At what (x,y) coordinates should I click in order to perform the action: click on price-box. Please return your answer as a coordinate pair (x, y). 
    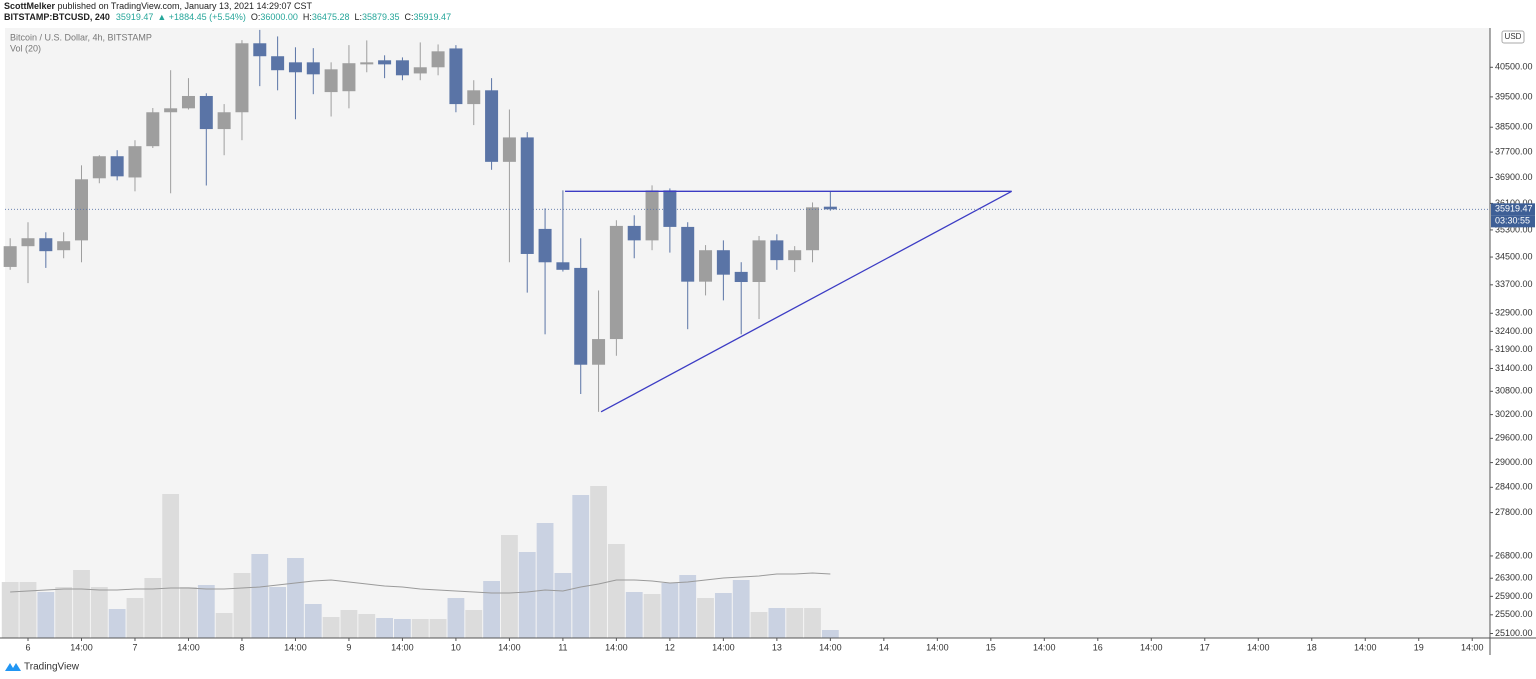
    Looking at the image, I should click on (1513, 209).